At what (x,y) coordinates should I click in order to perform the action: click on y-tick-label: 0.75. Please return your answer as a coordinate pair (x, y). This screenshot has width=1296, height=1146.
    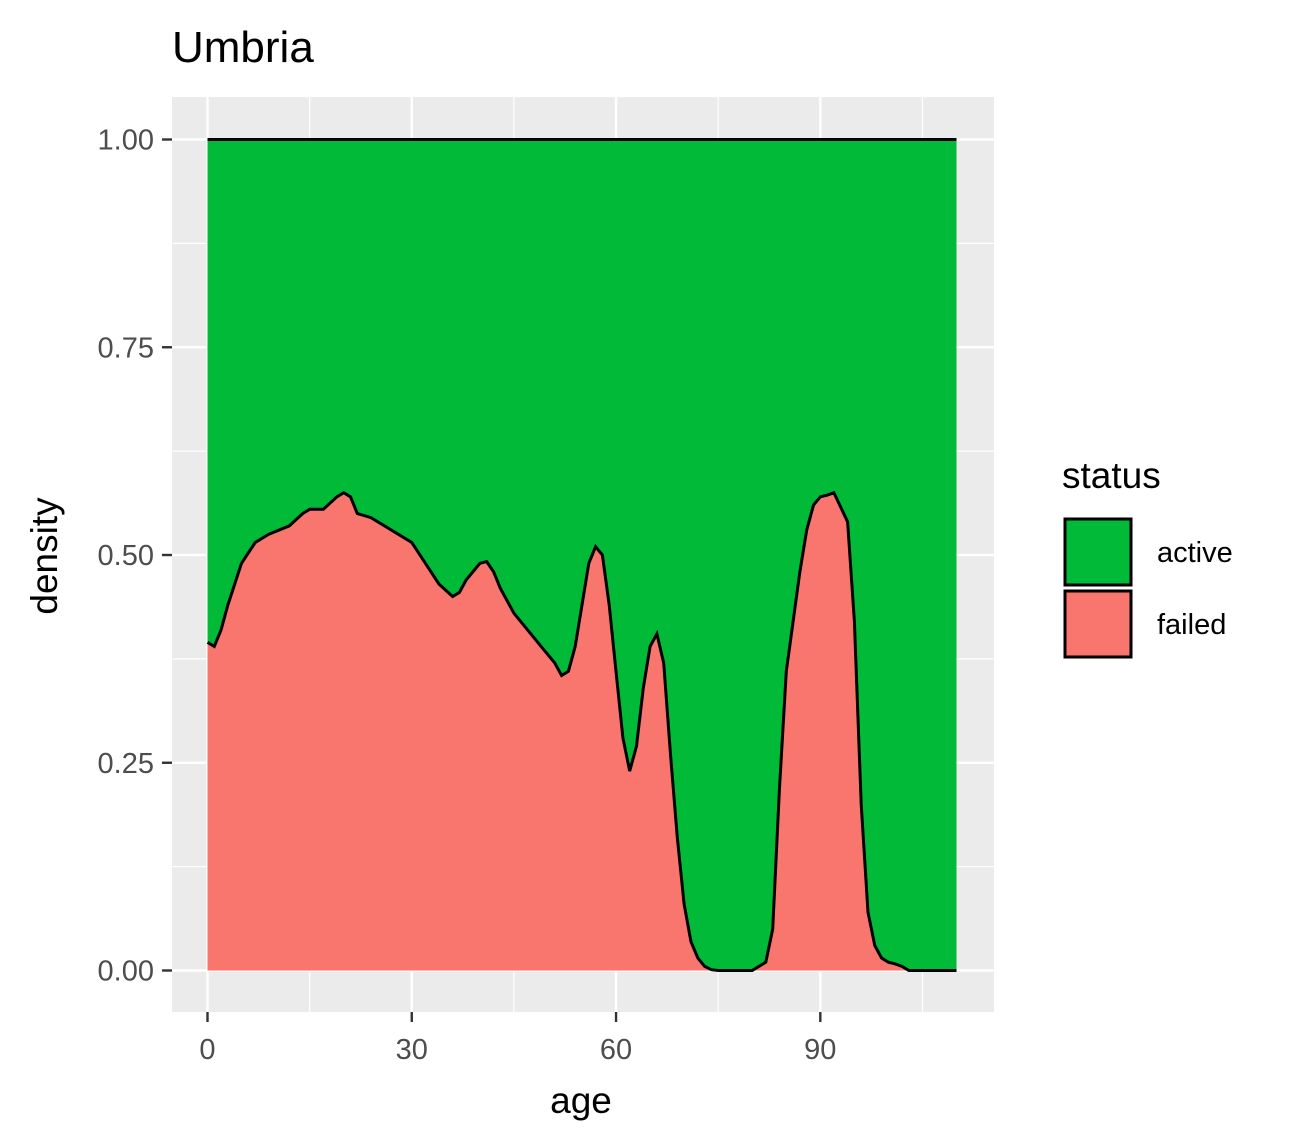
    Looking at the image, I should click on (126, 348).